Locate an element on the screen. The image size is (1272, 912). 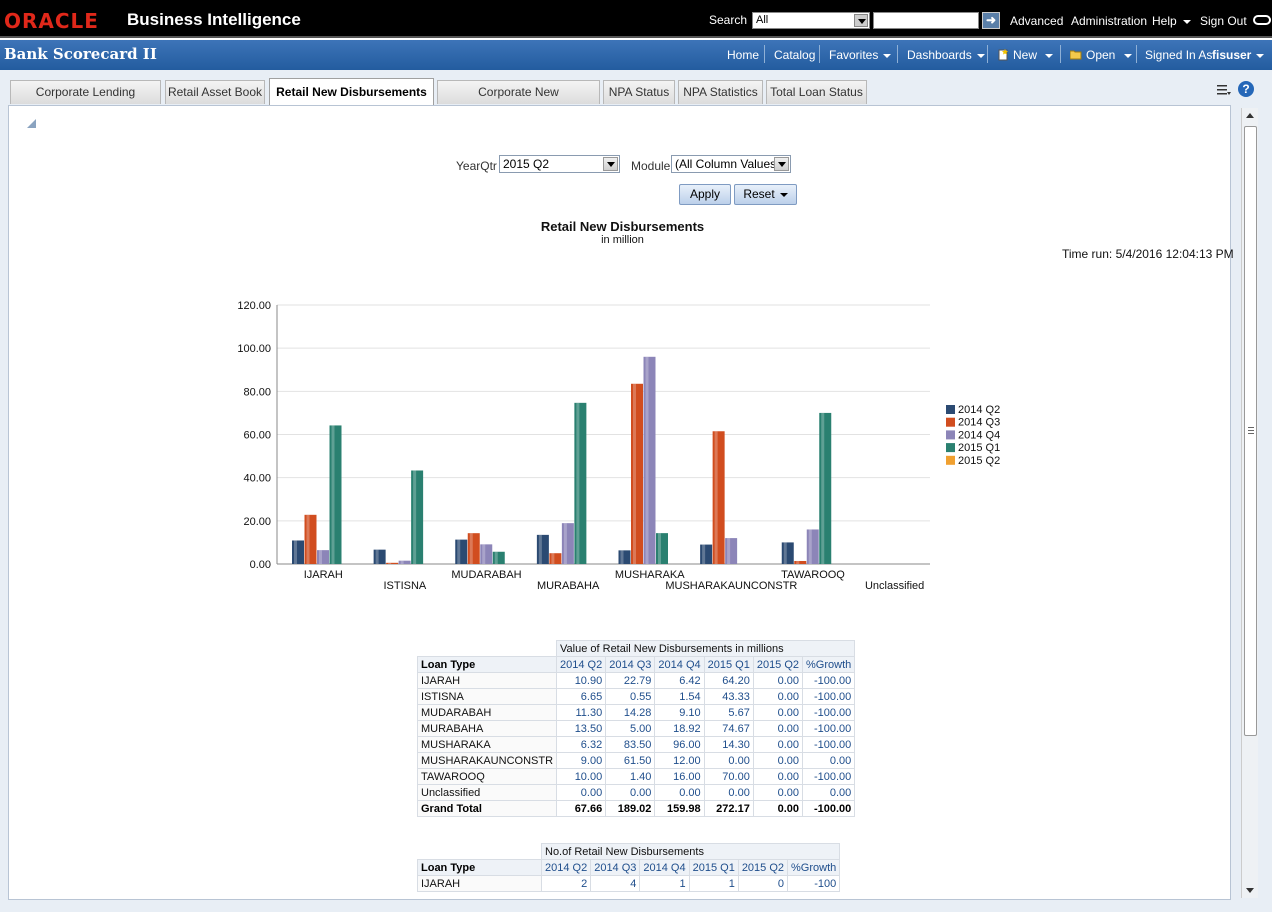
table-cell: 74.67 is located at coordinates (728, 728).